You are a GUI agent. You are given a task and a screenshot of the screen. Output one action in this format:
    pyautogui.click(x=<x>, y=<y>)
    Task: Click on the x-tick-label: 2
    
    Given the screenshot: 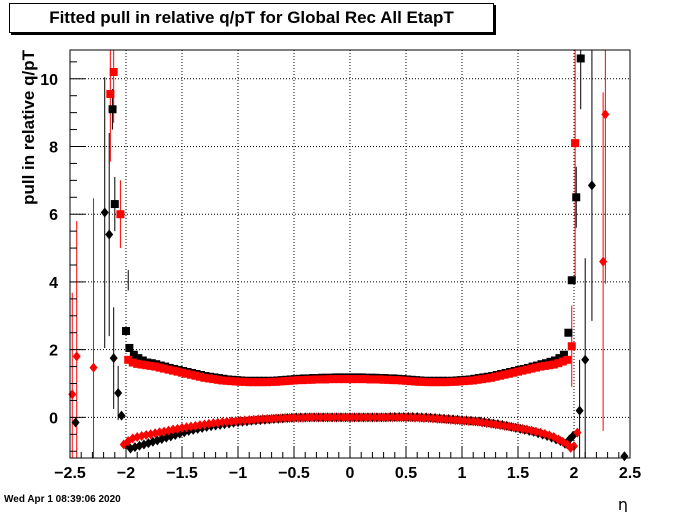 What is the action you would take?
    pyautogui.click(x=574, y=473)
    